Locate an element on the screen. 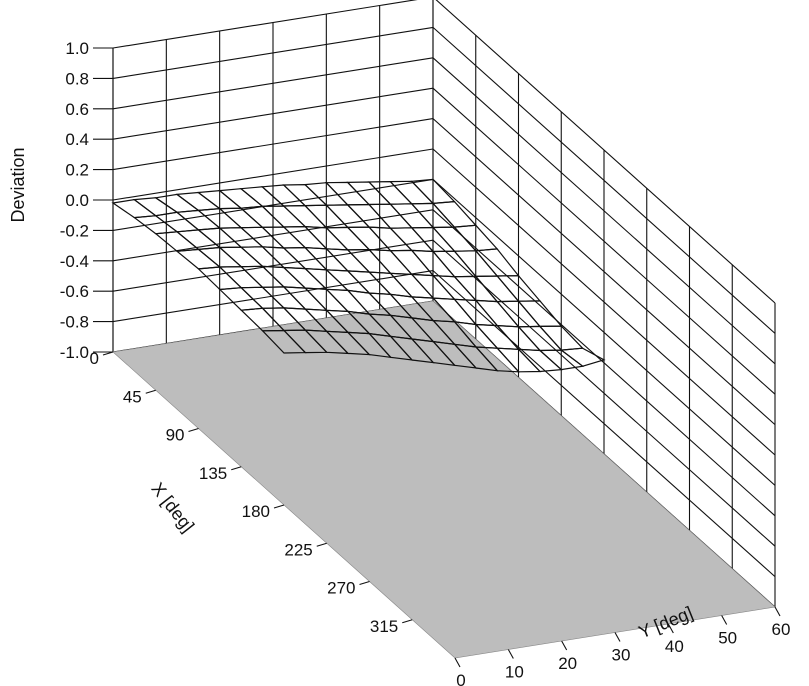 This screenshot has width=809, height=686. x-axis-label: X [deg] is located at coordinates (172, 507).